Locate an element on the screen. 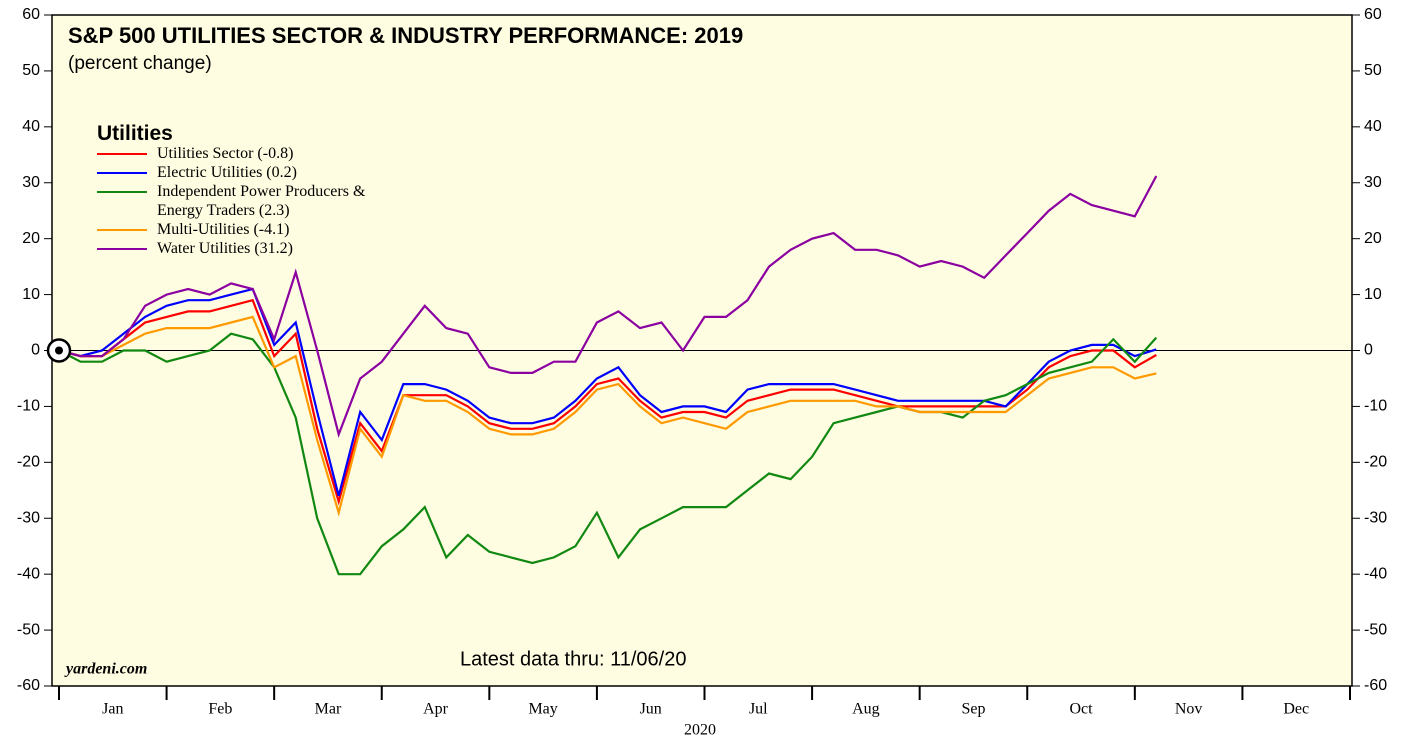  legend-item: Multi-Utilities (-4.1) is located at coordinates (257, 229).